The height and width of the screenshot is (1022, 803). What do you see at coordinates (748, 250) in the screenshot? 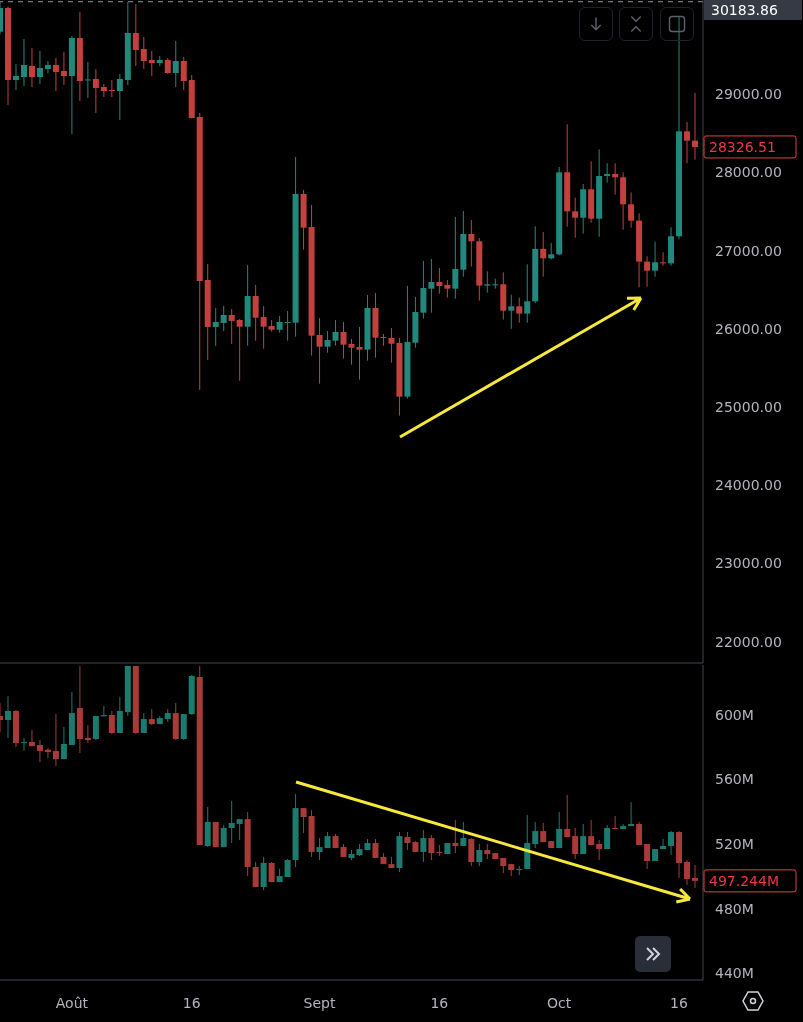
I see `y-tick-label: 27000.00` at bounding box center [748, 250].